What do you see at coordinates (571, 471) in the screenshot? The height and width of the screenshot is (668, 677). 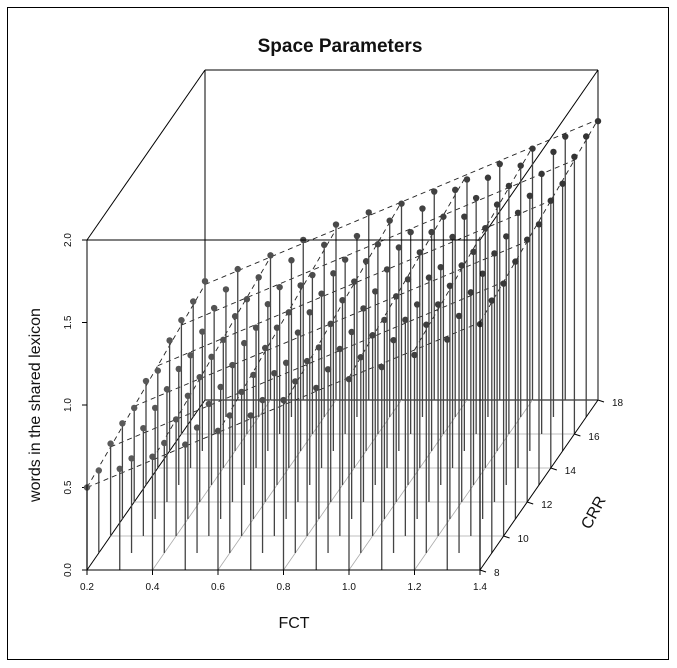 I see `y-tick-label: 14` at bounding box center [571, 471].